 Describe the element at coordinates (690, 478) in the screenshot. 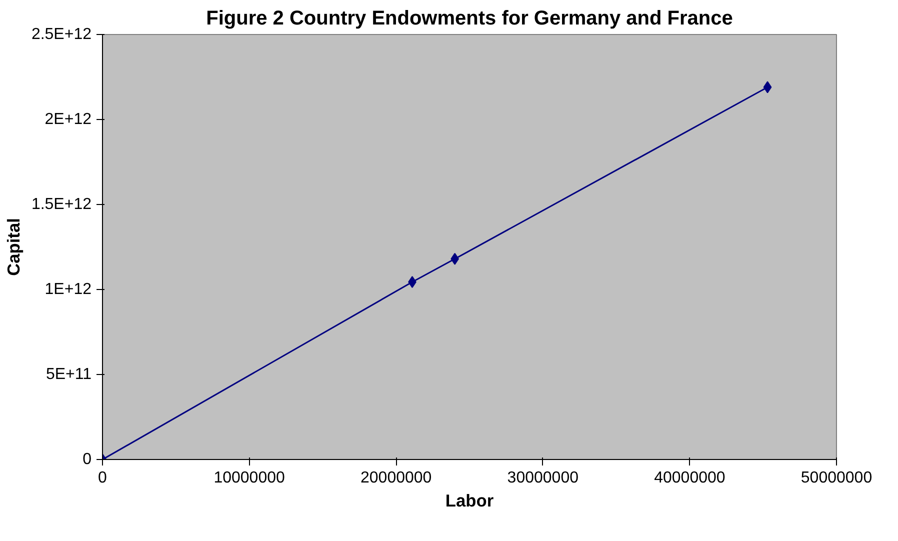

I see `x-tick-label: 40000000` at that location.